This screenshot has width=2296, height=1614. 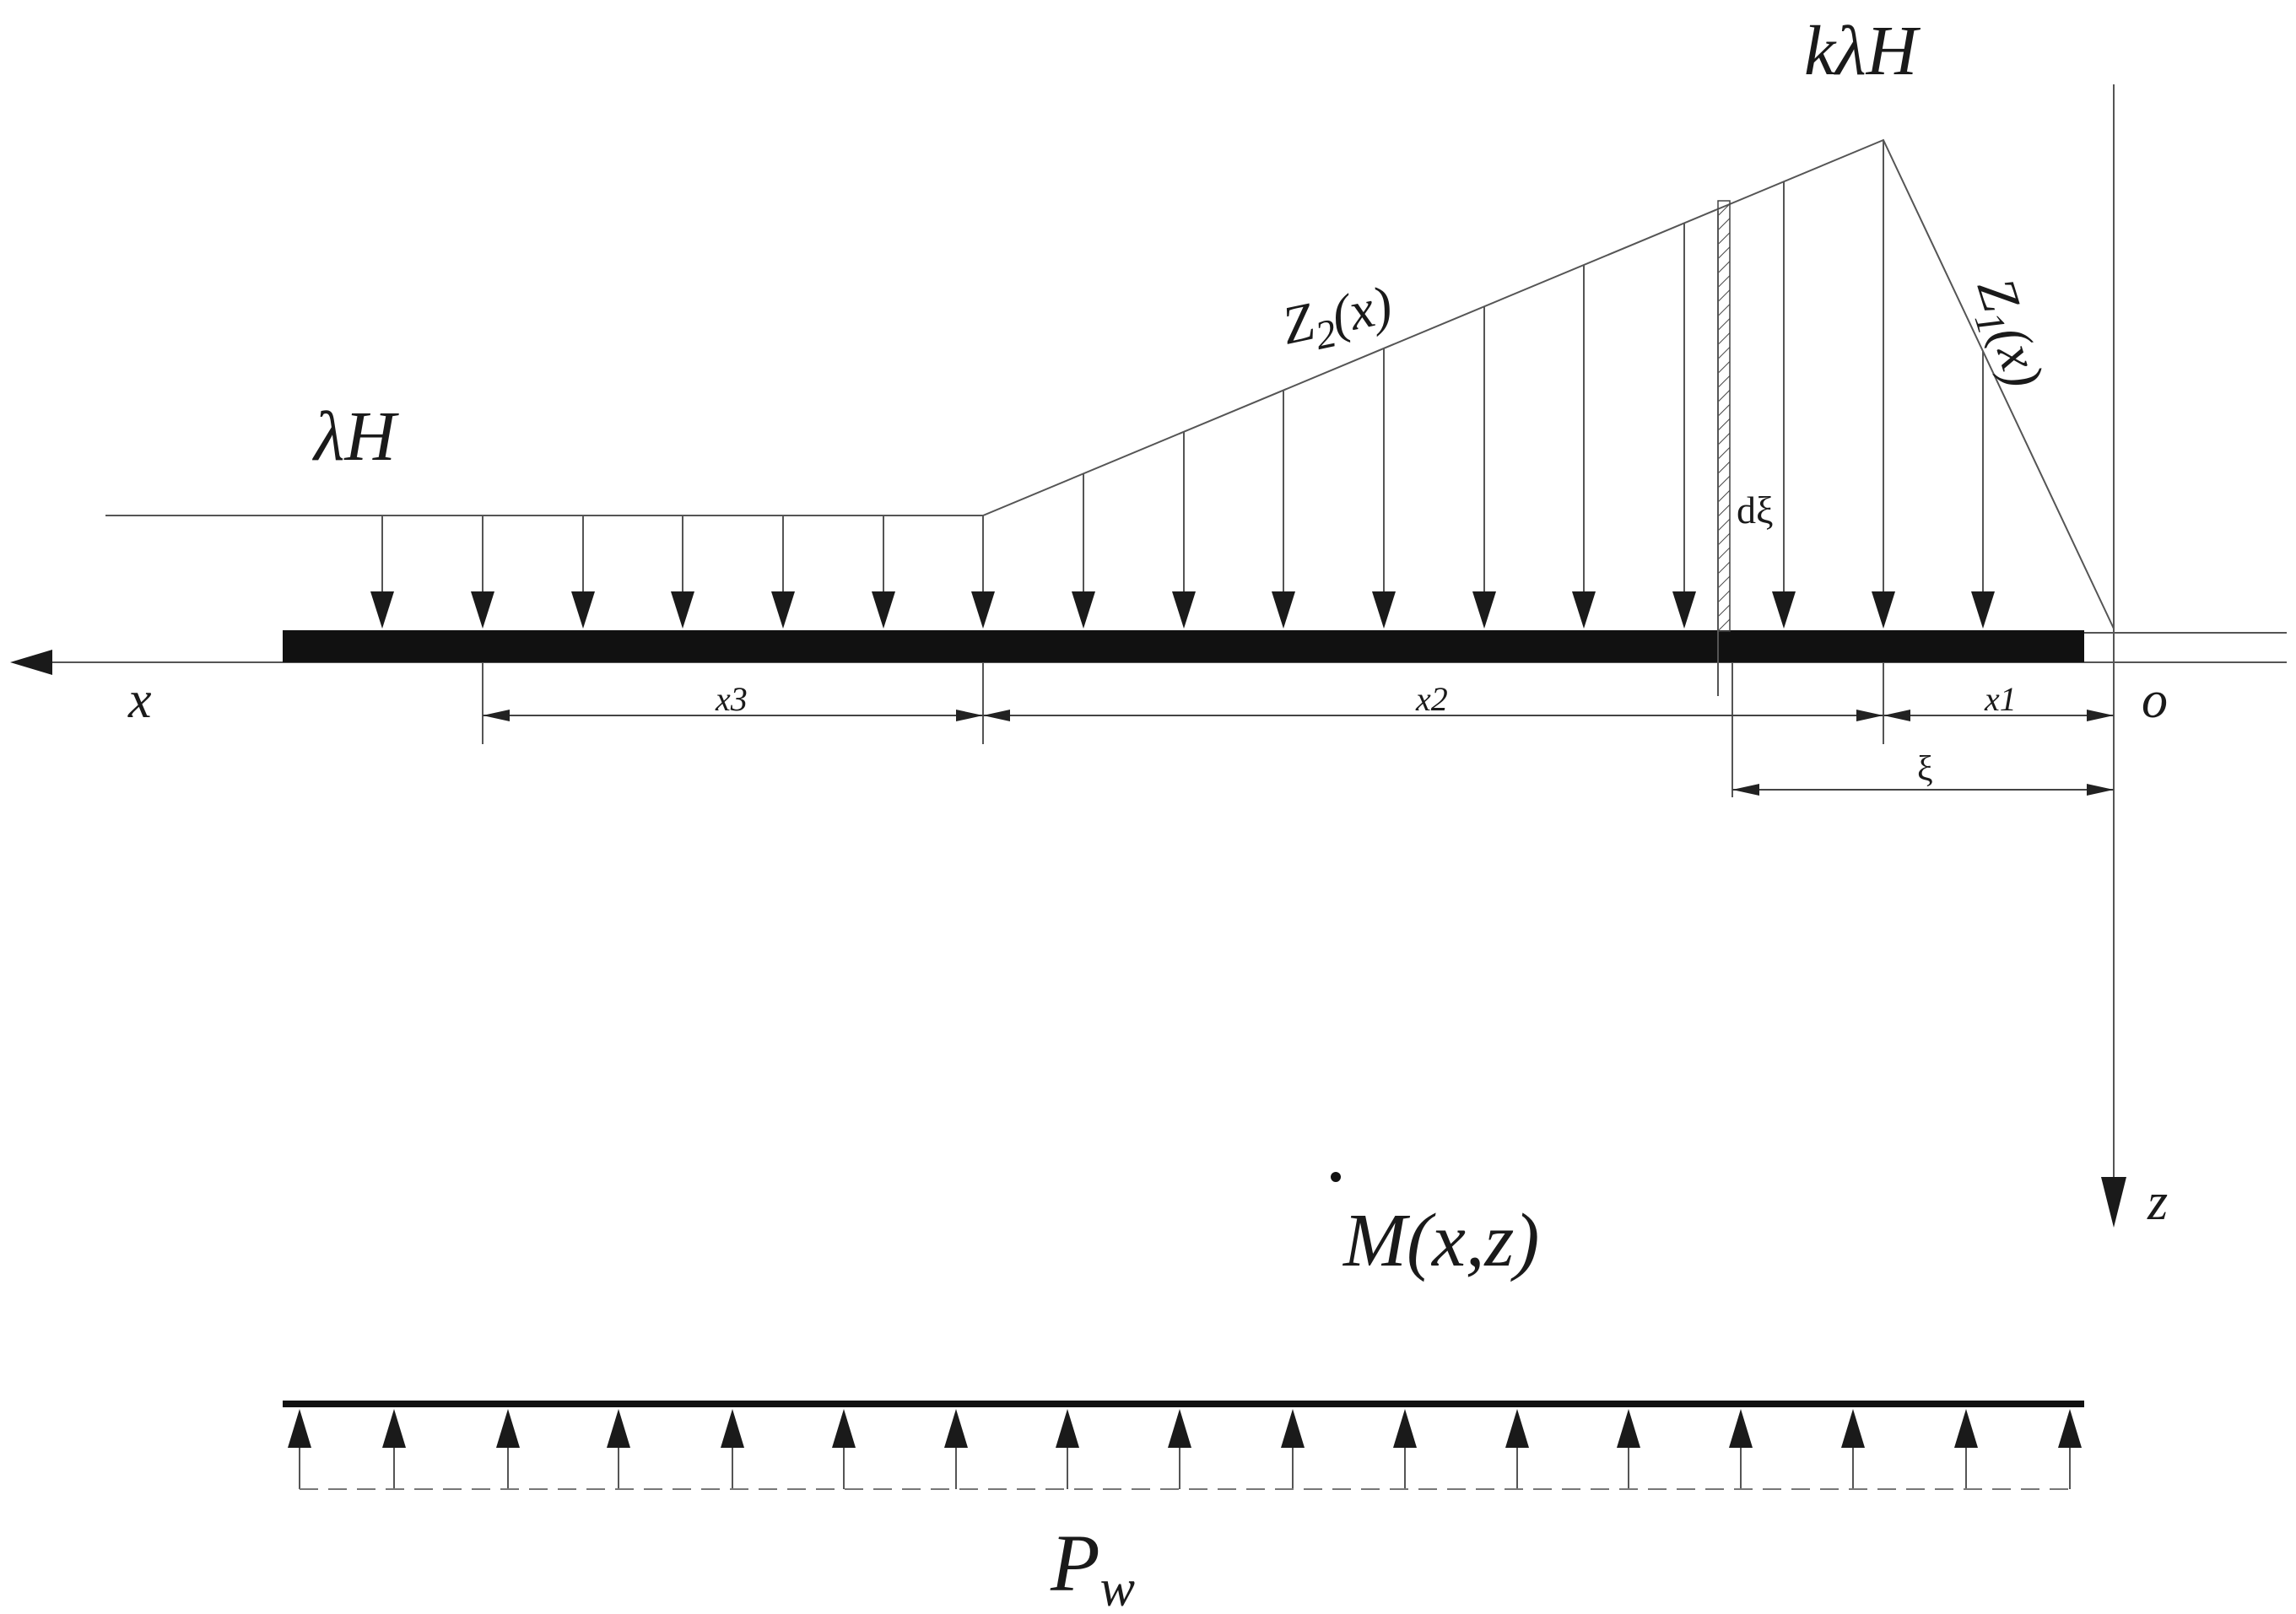 What do you see at coordinates (1724, 416) in the screenshot?
I see `d-xi-strip` at bounding box center [1724, 416].